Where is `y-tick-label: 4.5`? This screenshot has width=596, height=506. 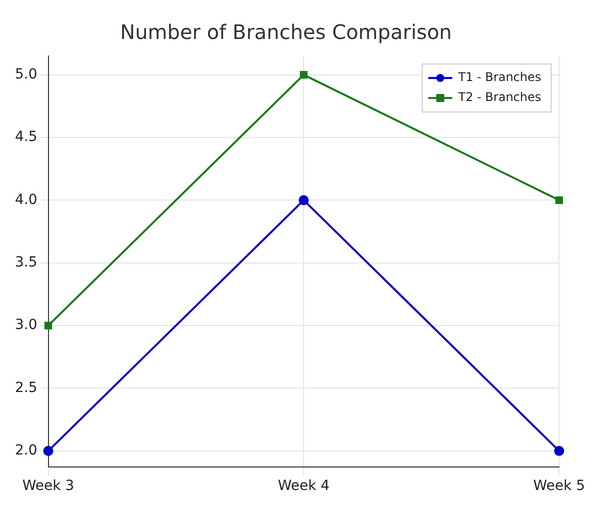
y-tick-label: 4.5 is located at coordinates (26, 137).